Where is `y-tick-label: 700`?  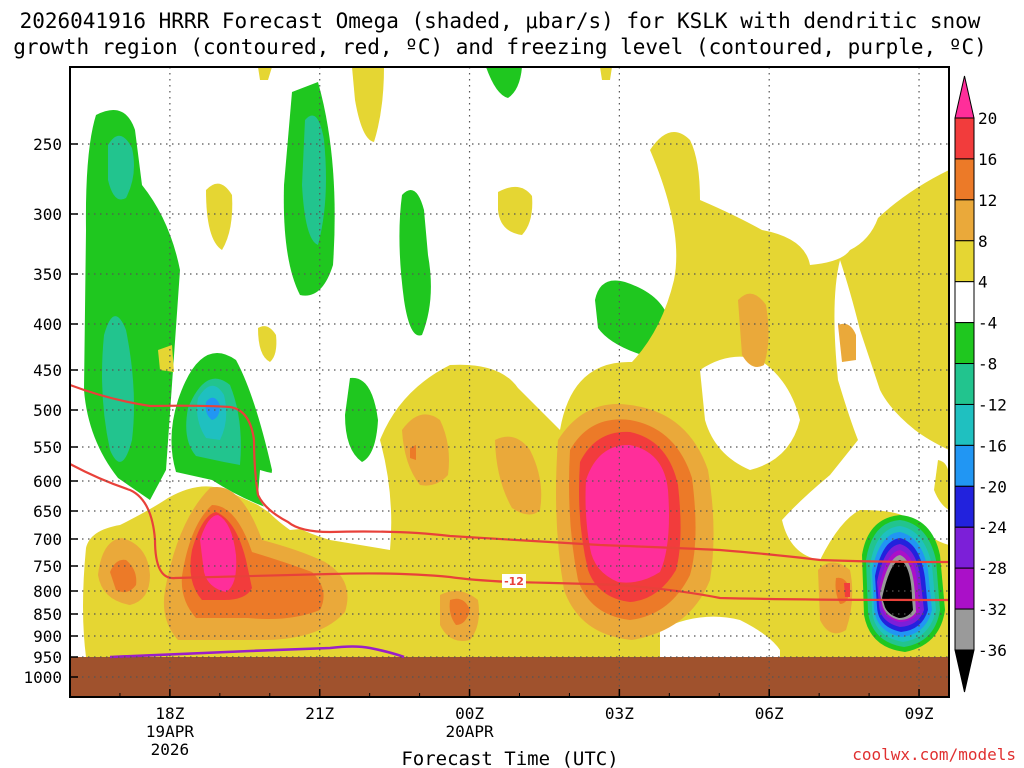
y-tick-label: 700 is located at coordinates (47, 539).